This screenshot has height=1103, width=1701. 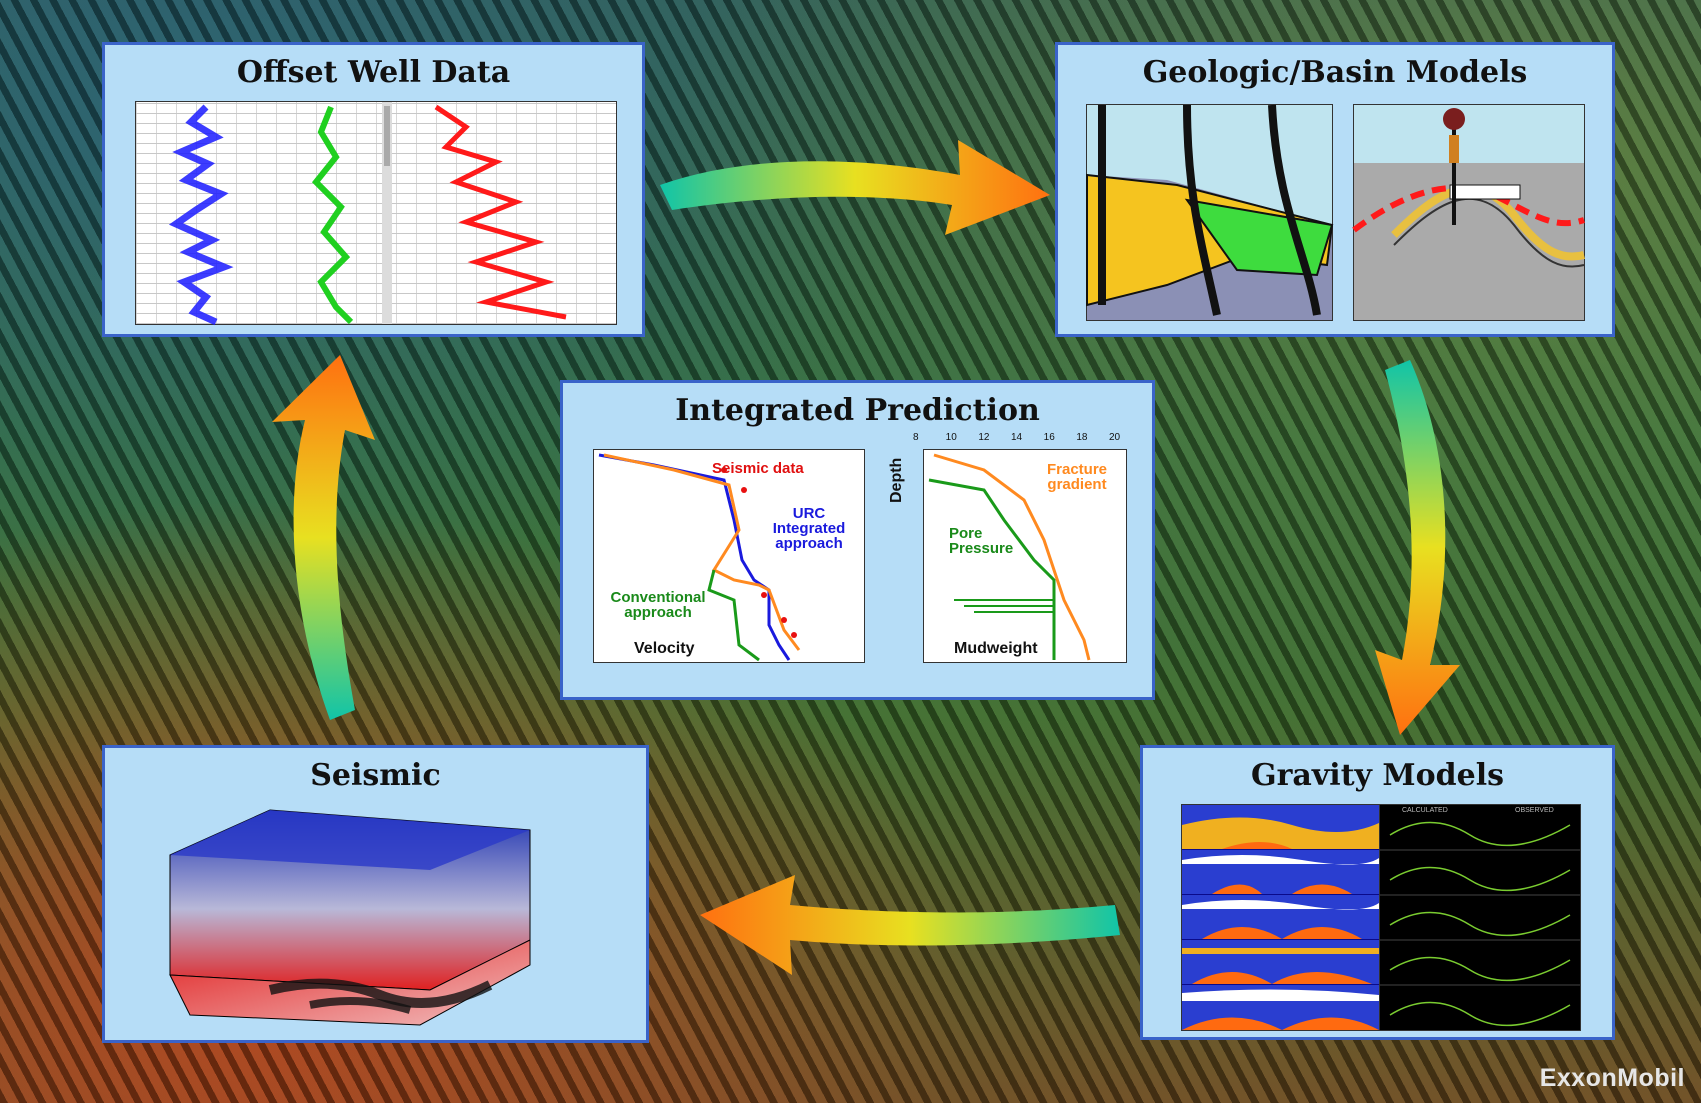 What do you see at coordinates (323, 537) in the screenshot?
I see `arrow-left` at bounding box center [323, 537].